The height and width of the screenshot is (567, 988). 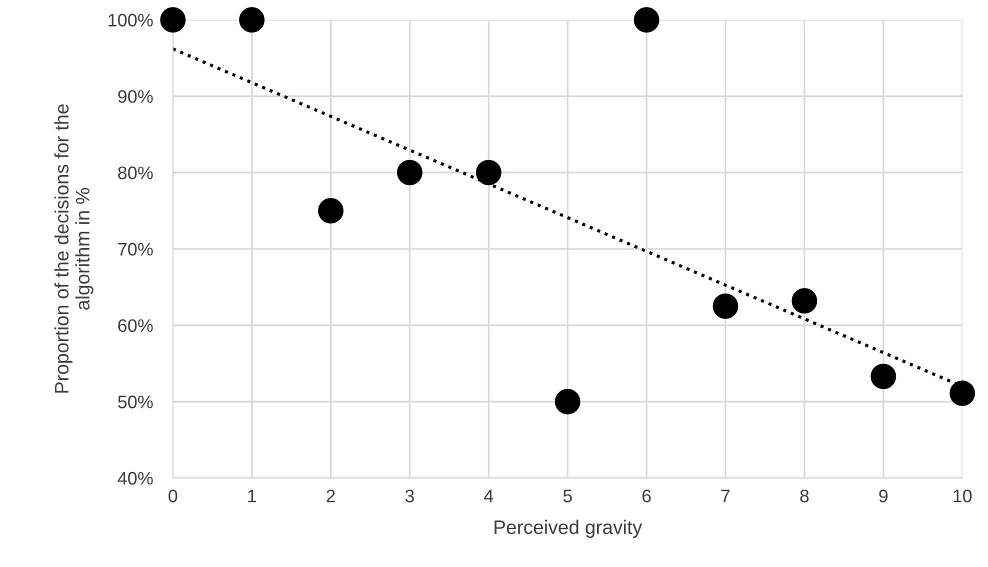 What do you see at coordinates (74, 248) in the screenshot?
I see `y-axis-title: Proportion of the decisions for the algorithm in %` at bounding box center [74, 248].